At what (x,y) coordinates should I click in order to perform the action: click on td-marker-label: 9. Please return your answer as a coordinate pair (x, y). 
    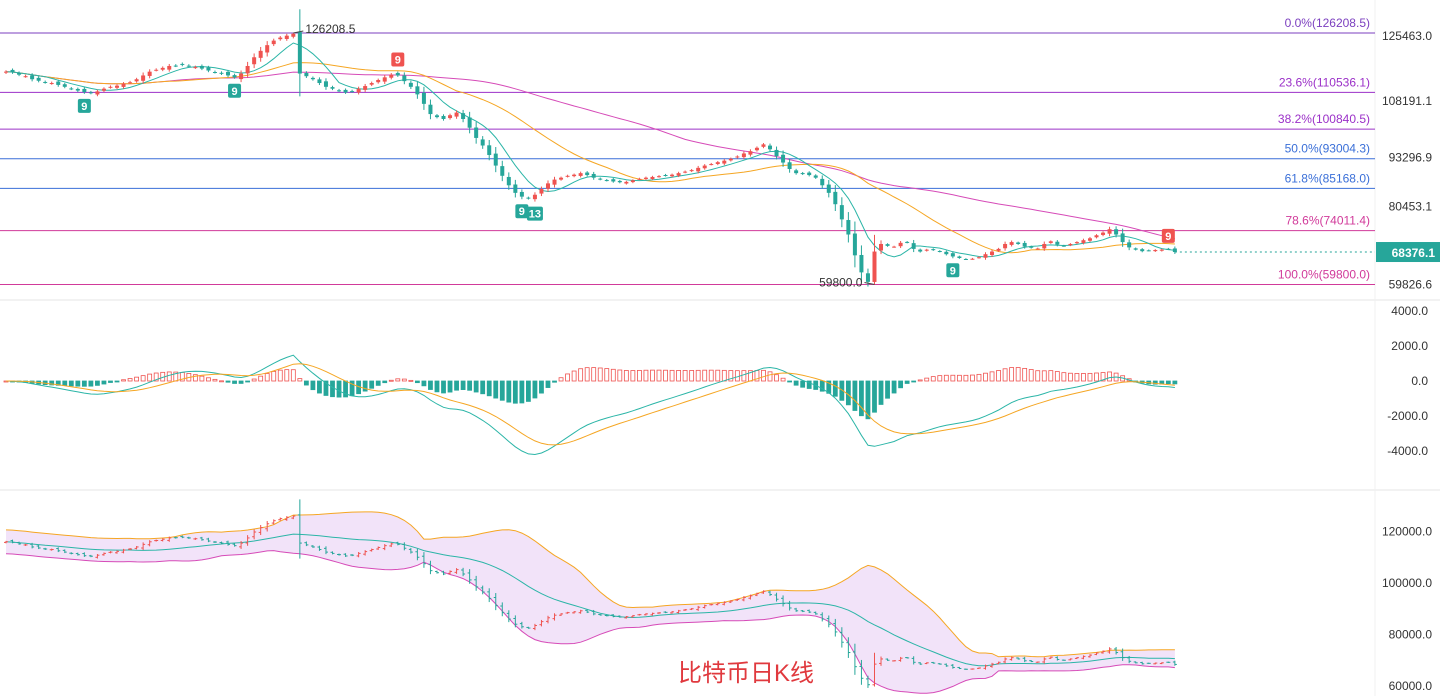
    Looking at the image, I should click on (1168, 237).